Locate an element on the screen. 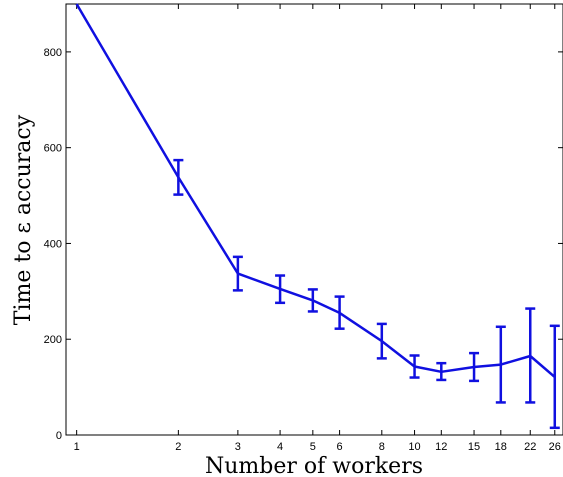 This screenshot has height=477, width=563. x-tick-label: 6 is located at coordinates (340, 447).